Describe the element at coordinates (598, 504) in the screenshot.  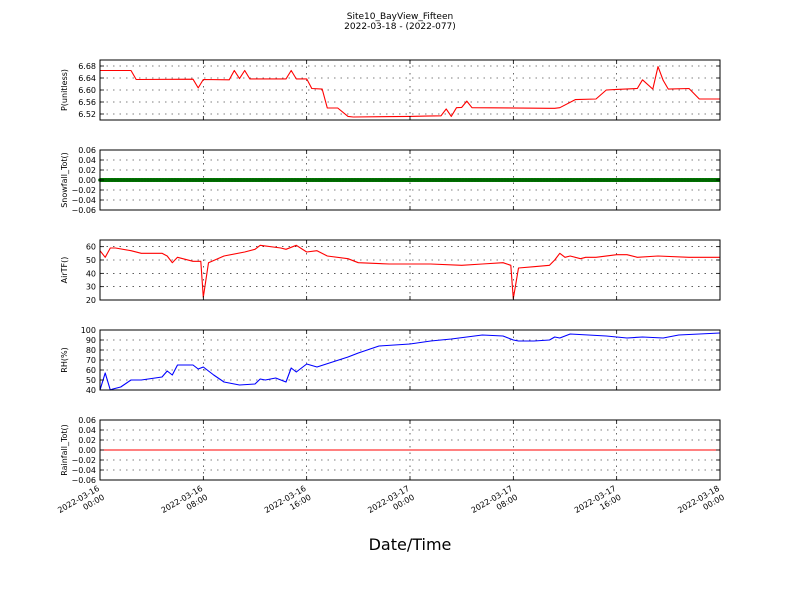
I see `x-tick-label: 2022-03-1716:00` at that location.